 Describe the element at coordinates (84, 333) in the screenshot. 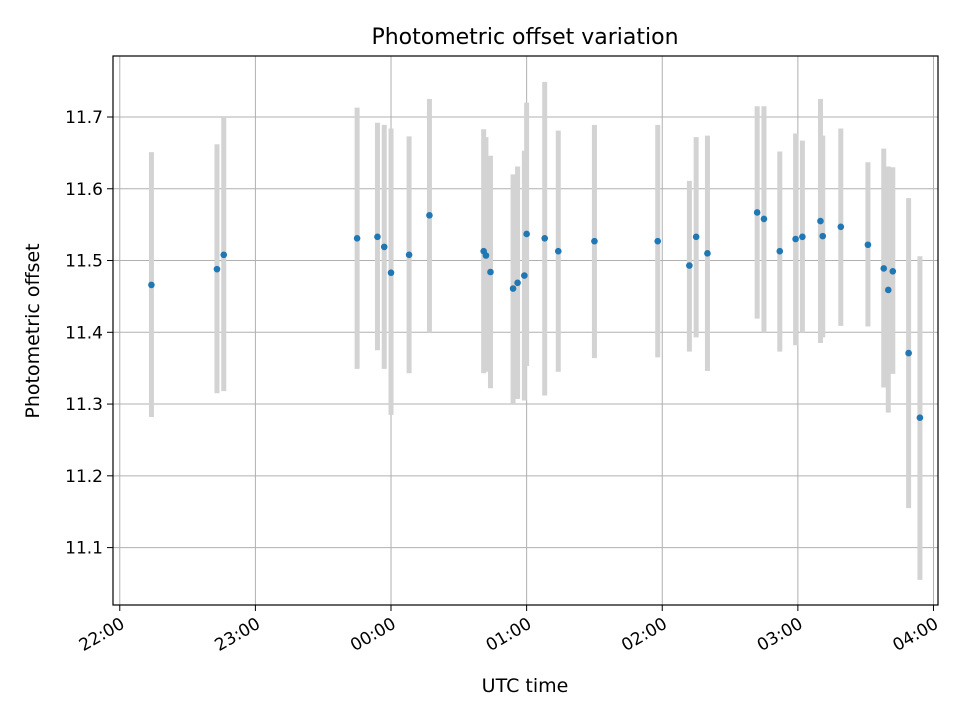

I see `y-tick-label: 11.4` at that location.